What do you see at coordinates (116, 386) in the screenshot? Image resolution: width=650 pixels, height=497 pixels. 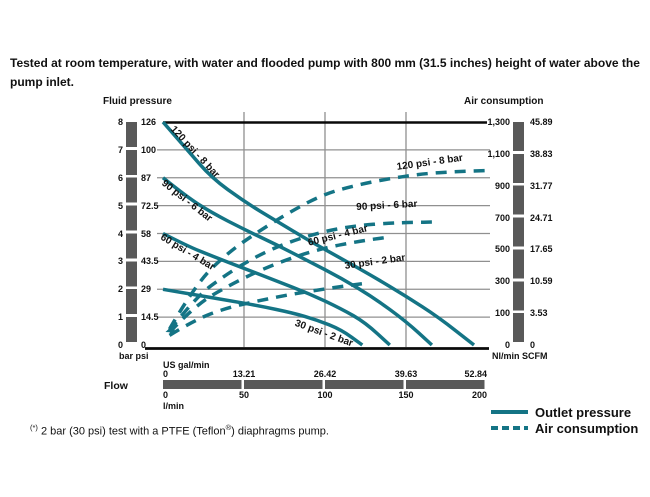 I see `flow-axis-title: Flow` at bounding box center [116, 386].